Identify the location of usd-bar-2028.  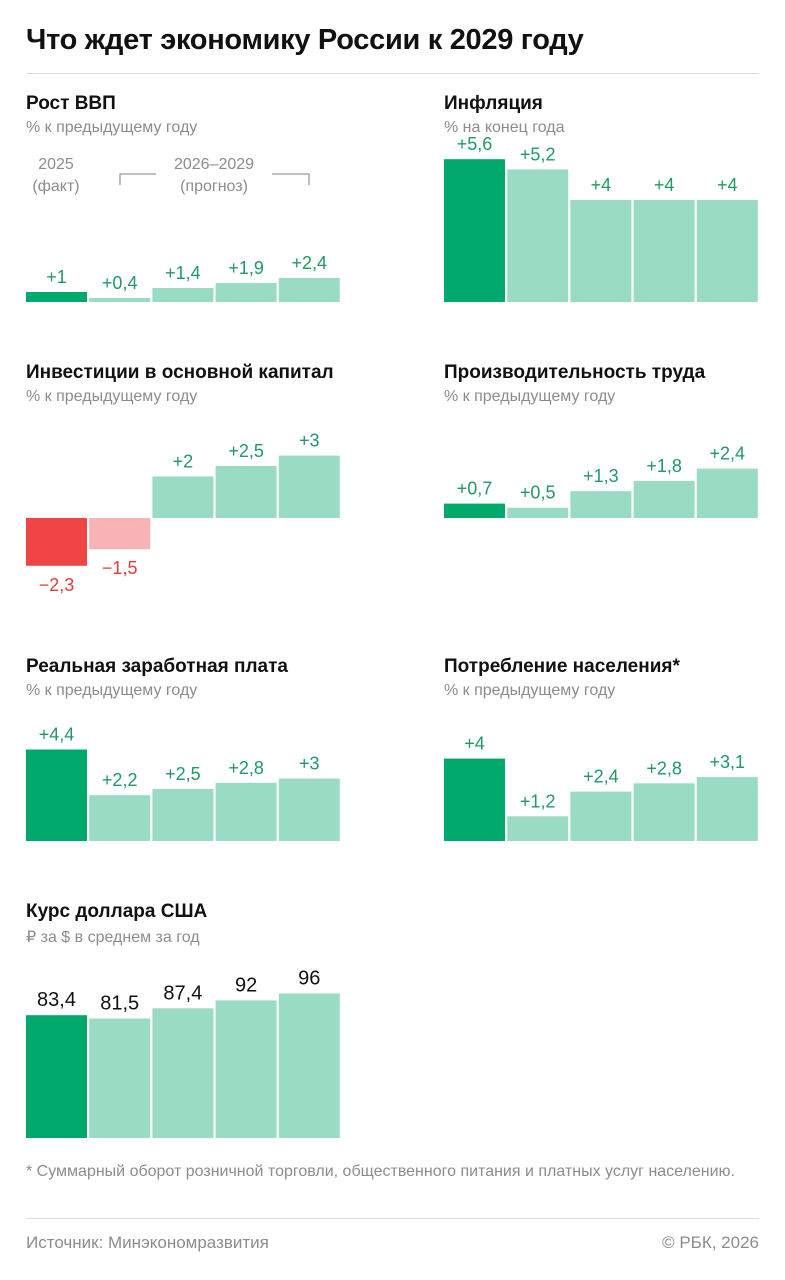
(246, 1069).